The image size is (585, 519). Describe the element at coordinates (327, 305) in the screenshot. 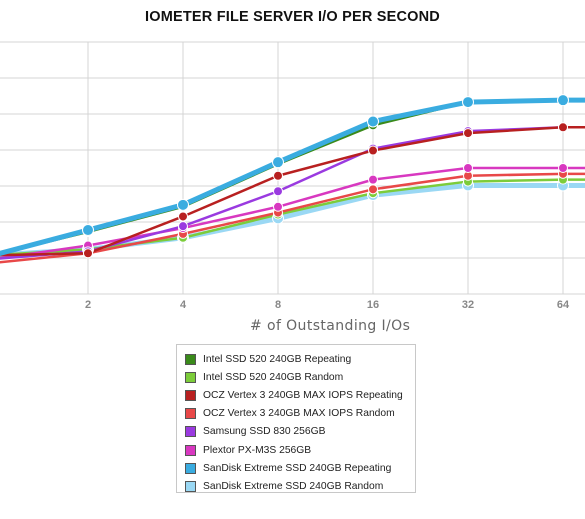

I see `x-tick-labels: 2 4 8 16 32 64` at that location.